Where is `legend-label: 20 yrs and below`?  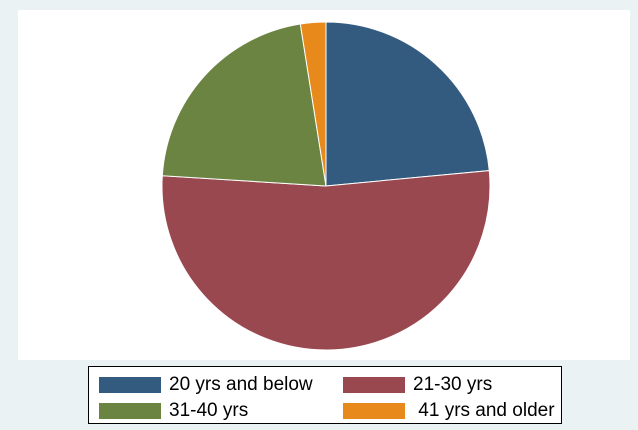 legend-label: 20 yrs and below is located at coordinates (241, 384).